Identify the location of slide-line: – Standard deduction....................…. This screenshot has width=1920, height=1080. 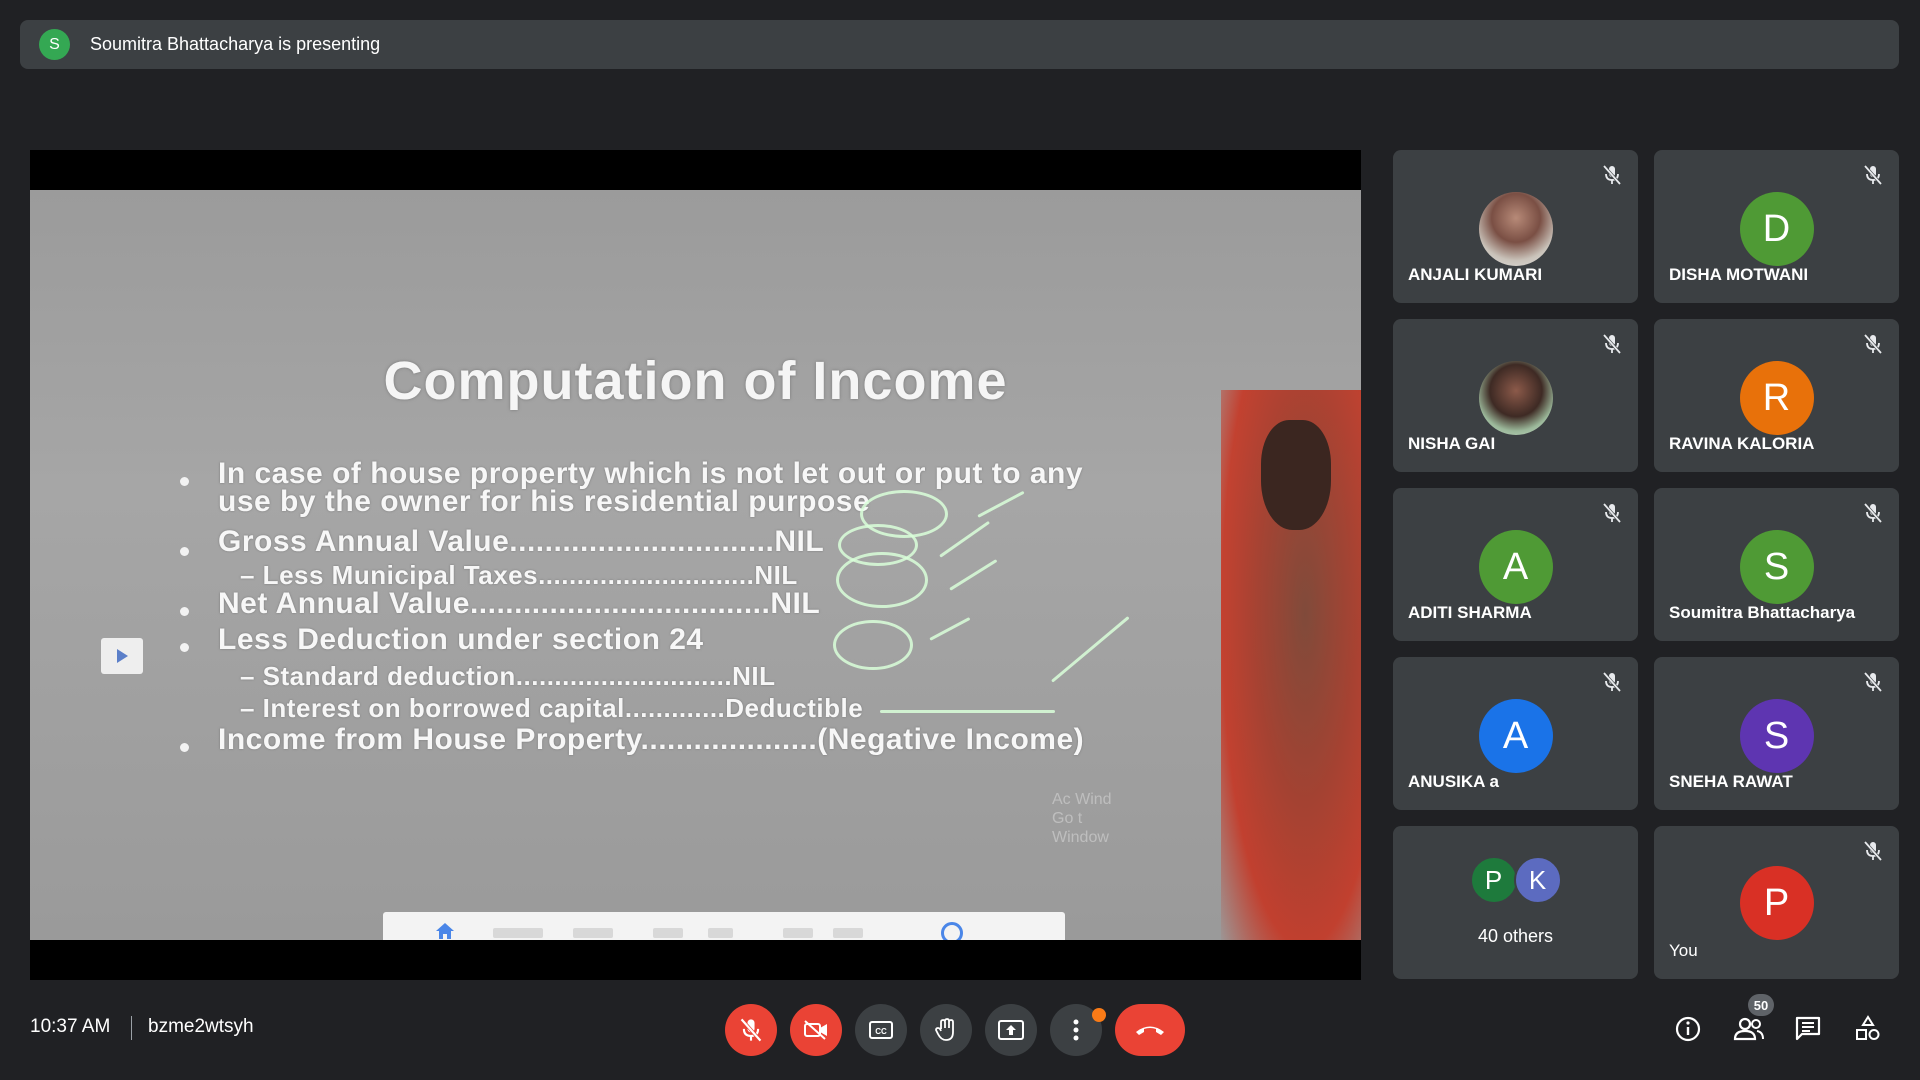
(508, 676).